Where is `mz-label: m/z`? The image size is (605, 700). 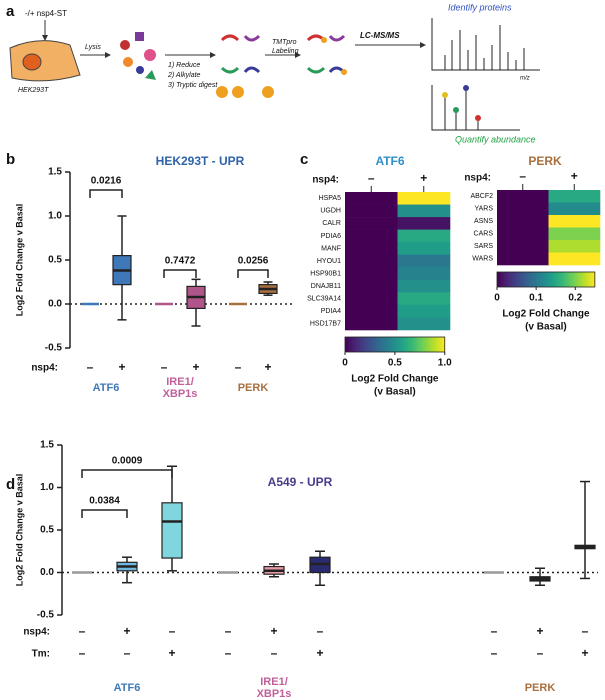 mz-label: m/z is located at coordinates (525, 79).